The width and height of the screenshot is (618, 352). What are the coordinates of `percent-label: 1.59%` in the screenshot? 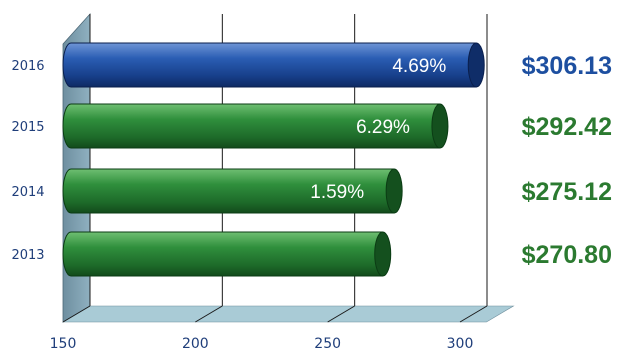 It's located at (337, 192).